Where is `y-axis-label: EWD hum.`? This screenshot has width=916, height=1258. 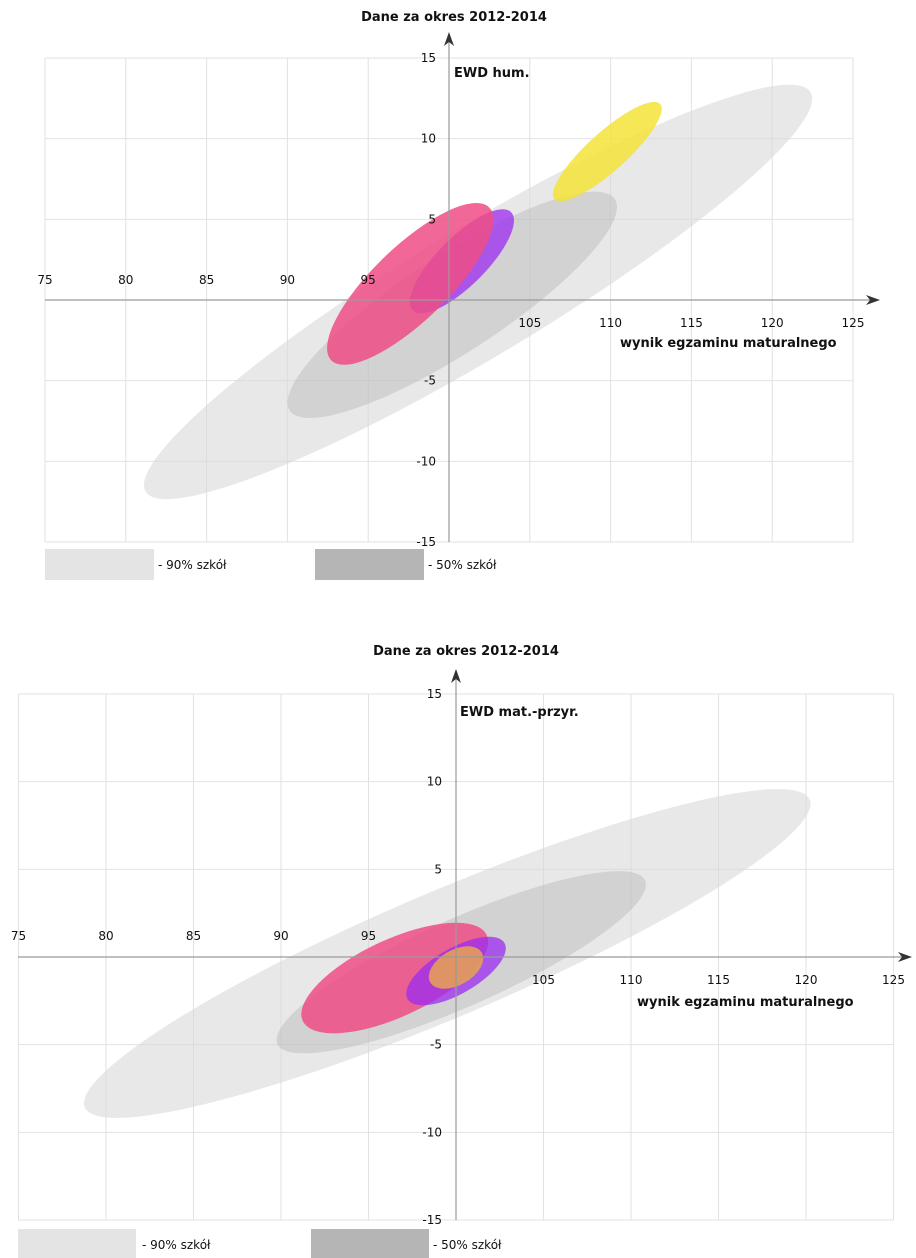
y-axis-label: EWD hum. is located at coordinates (492, 73).